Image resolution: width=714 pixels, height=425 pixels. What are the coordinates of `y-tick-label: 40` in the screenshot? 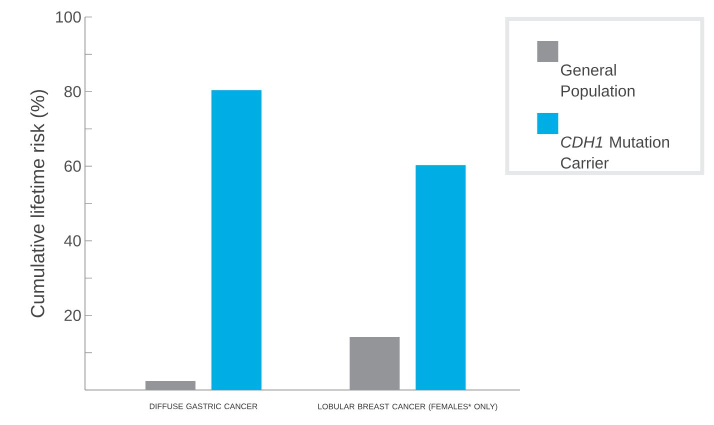 It's located at (72, 240).